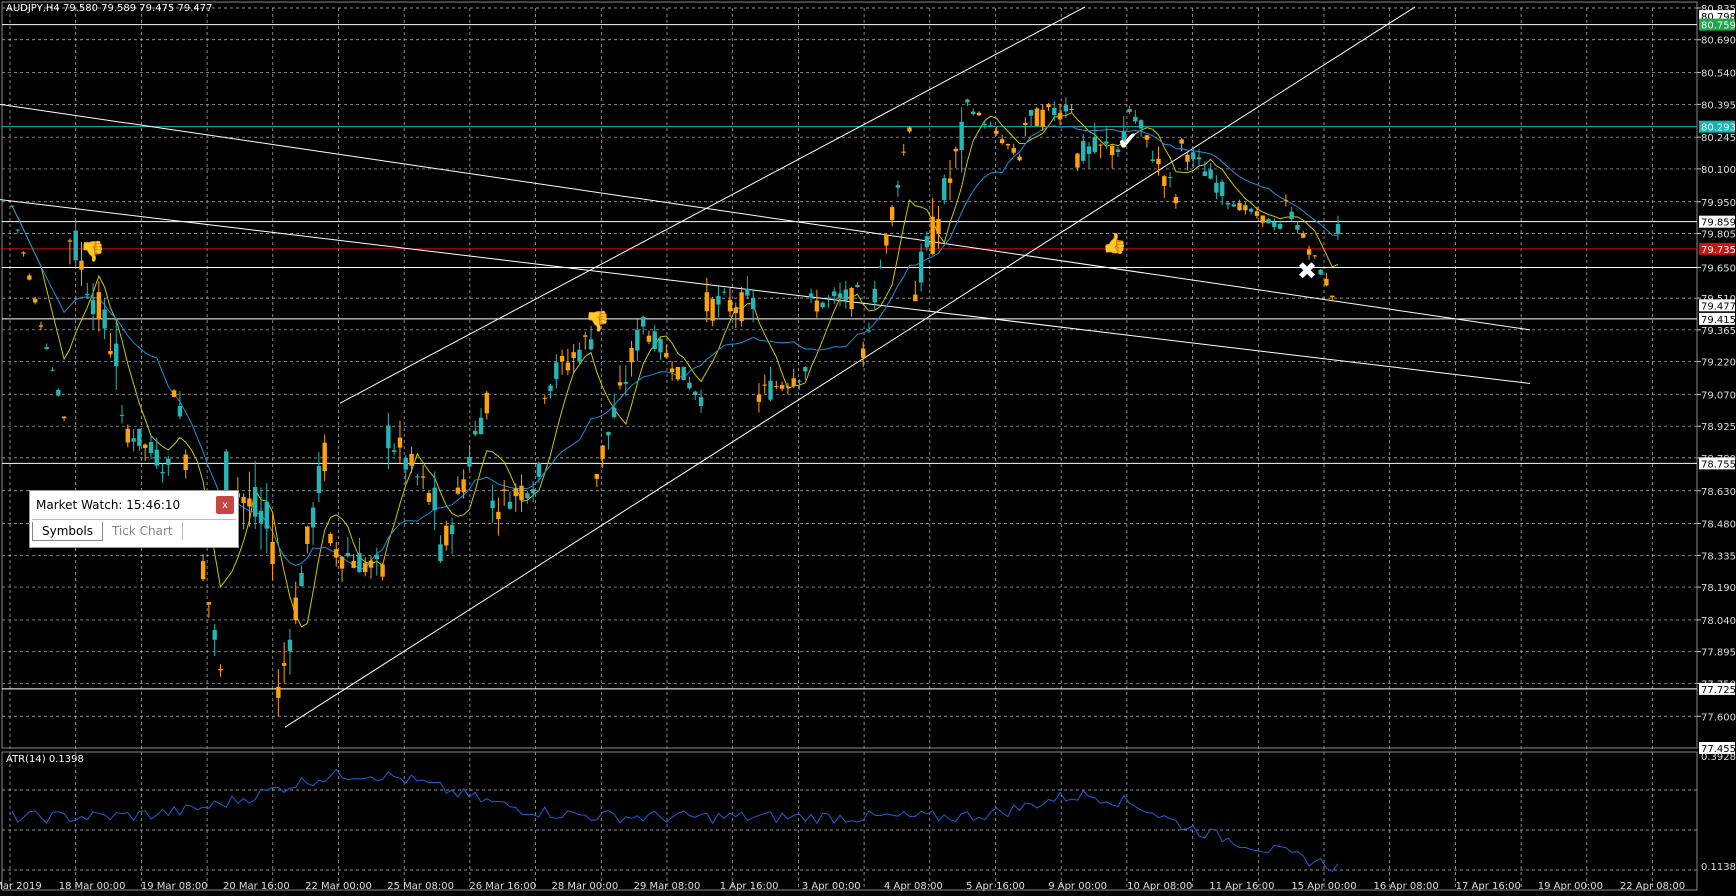 The image size is (1736, 896). What do you see at coordinates (67, 531) in the screenshot?
I see `tab-symbols: Symbols` at bounding box center [67, 531].